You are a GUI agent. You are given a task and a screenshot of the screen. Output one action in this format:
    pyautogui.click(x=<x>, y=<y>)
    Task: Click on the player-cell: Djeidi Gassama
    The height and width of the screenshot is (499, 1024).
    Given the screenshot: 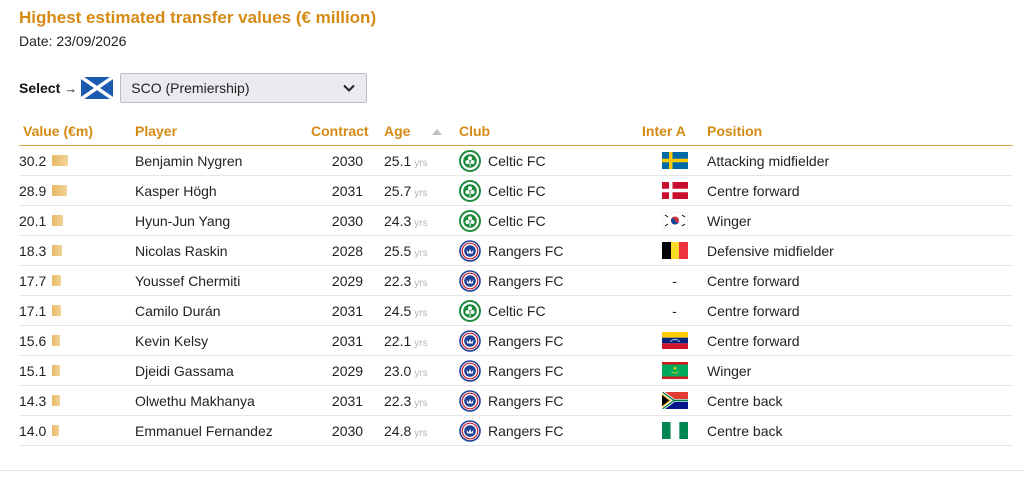 What is the action you would take?
    pyautogui.click(x=223, y=370)
    